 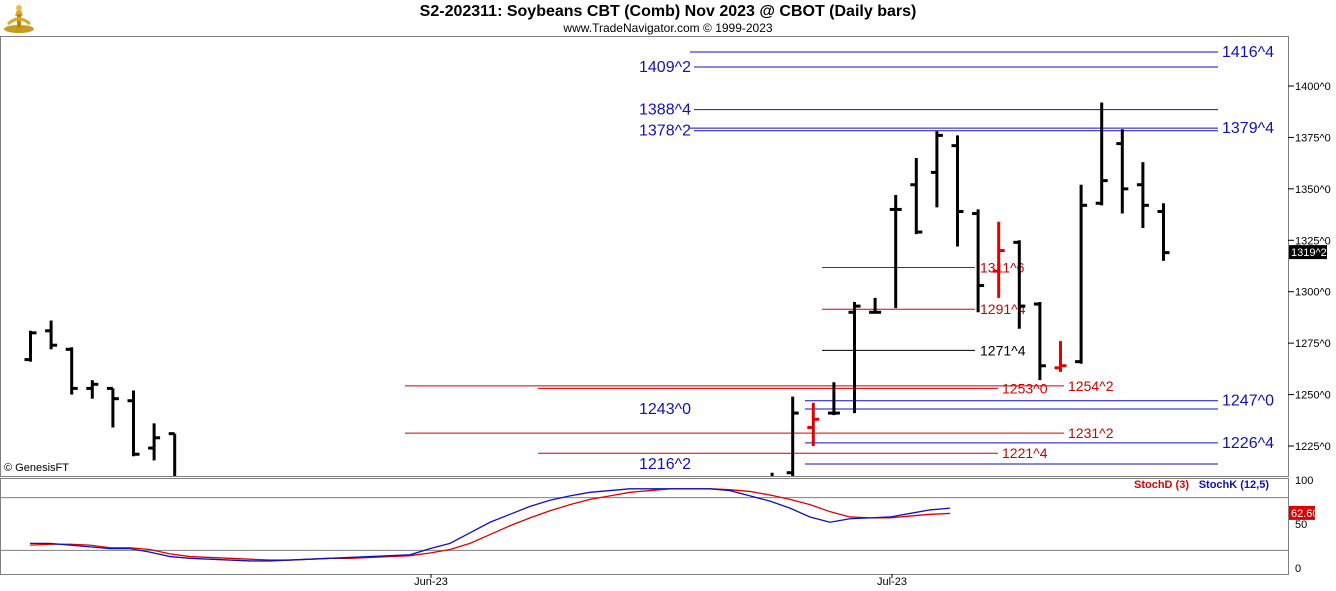 What do you see at coordinates (19, 18) in the screenshot?
I see `trade-navigator-logo` at bounding box center [19, 18].